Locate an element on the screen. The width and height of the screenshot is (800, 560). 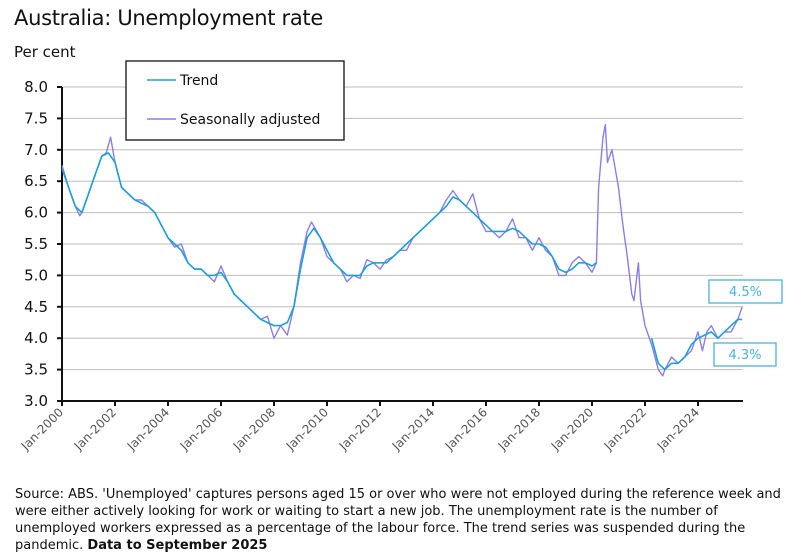
y-tick-label: 7.5 is located at coordinates (36, 118).